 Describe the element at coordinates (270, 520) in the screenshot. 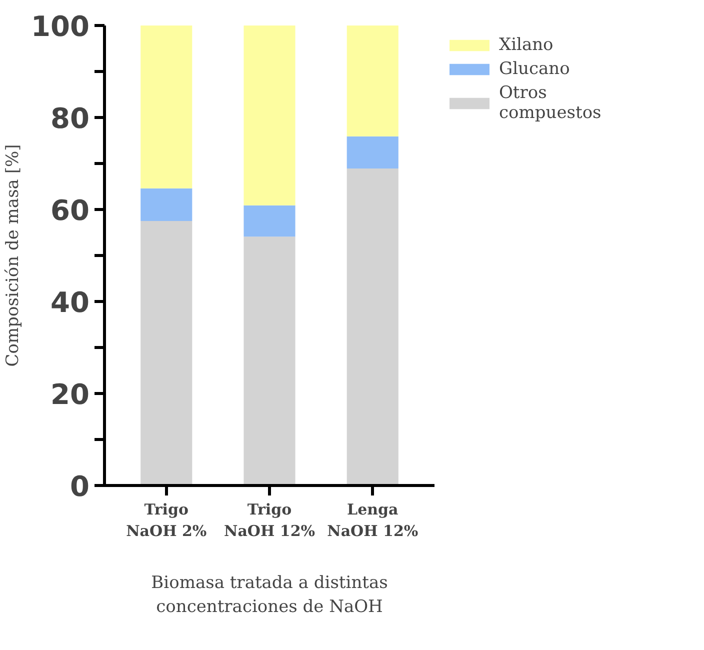

I see `x-tick-label: Trigo NaOH 12%` at that location.